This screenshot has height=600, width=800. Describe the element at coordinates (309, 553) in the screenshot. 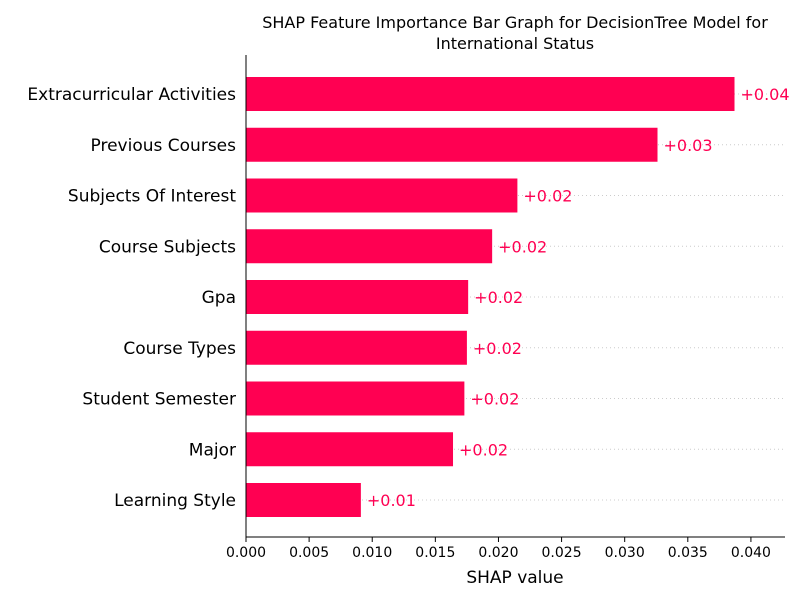

I see `x-tick-label: 0.005` at that location.